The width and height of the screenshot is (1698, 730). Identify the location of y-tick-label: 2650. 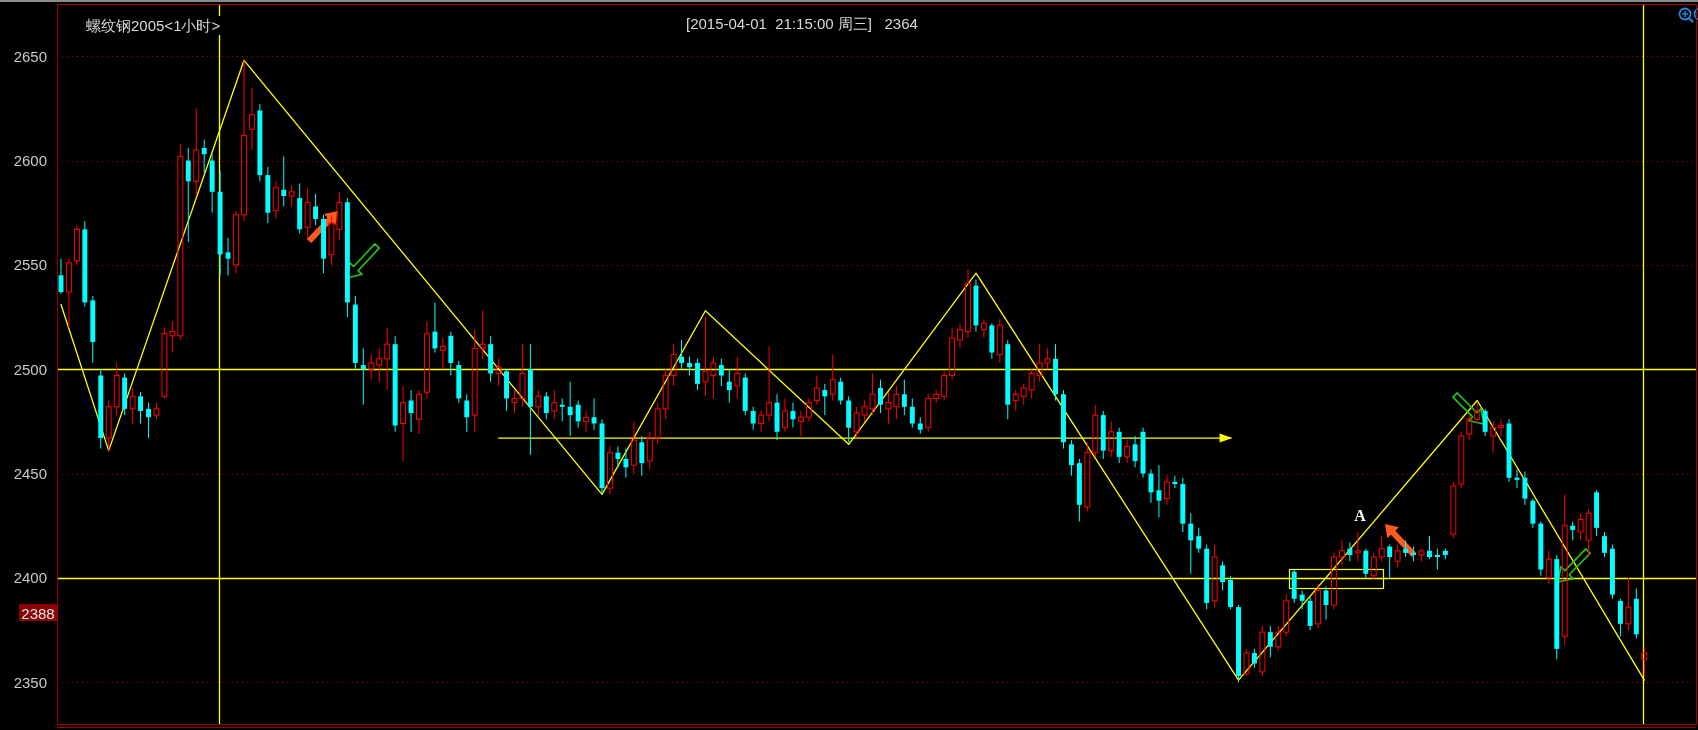
(30, 56).